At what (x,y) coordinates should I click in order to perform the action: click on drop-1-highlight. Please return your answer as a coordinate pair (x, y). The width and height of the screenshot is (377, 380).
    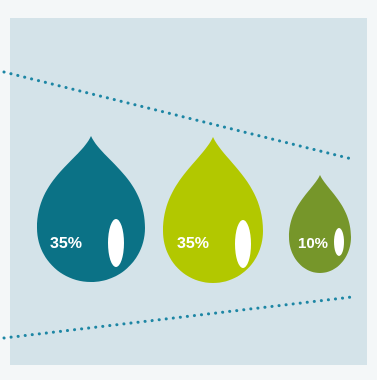
    Looking at the image, I should click on (116, 243).